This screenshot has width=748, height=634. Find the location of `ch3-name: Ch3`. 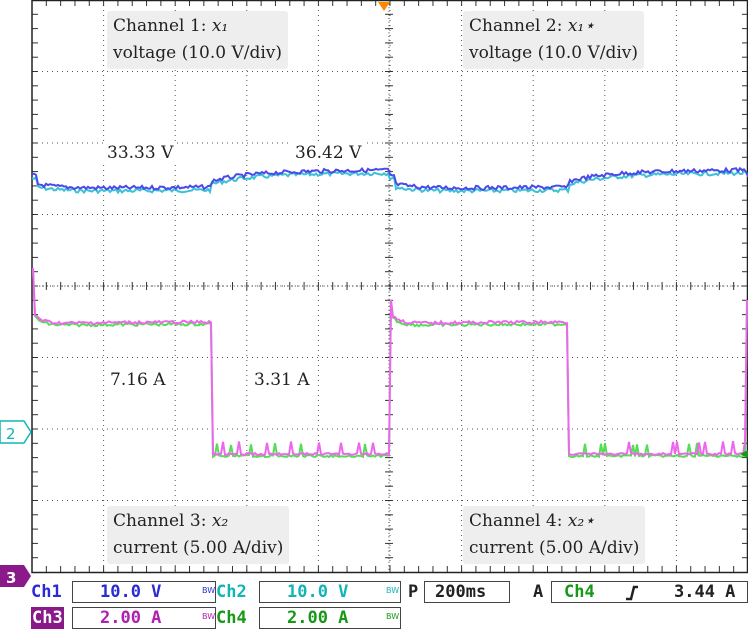

ch3-name: Ch3 is located at coordinates (47, 618).